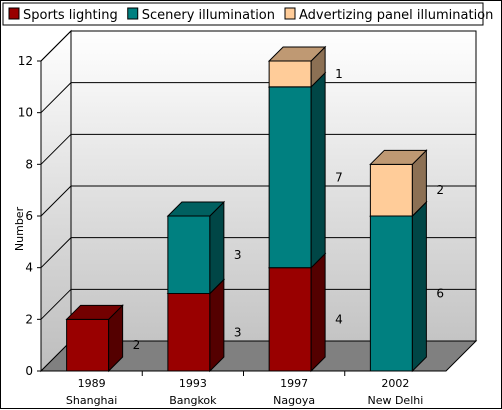 Image resolution: width=502 pixels, height=410 pixels. What do you see at coordinates (29, 268) in the screenshot?
I see `y-tick-label: 4` at bounding box center [29, 268].